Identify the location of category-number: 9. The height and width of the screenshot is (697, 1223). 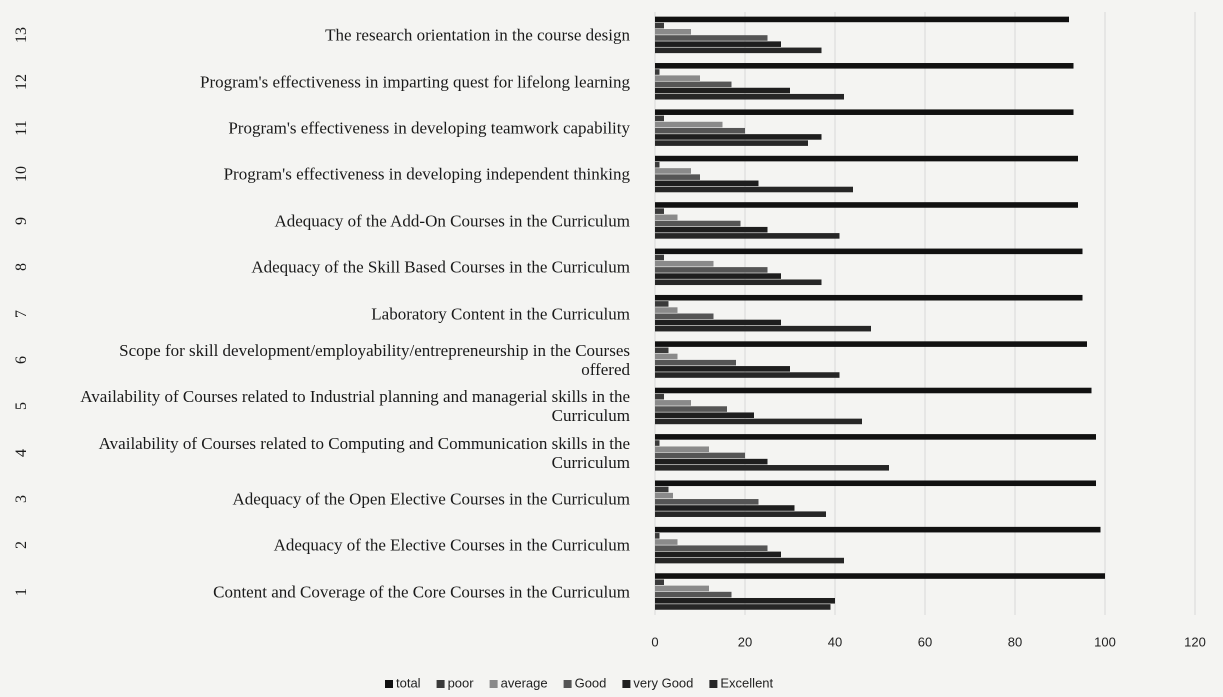
(21, 220).